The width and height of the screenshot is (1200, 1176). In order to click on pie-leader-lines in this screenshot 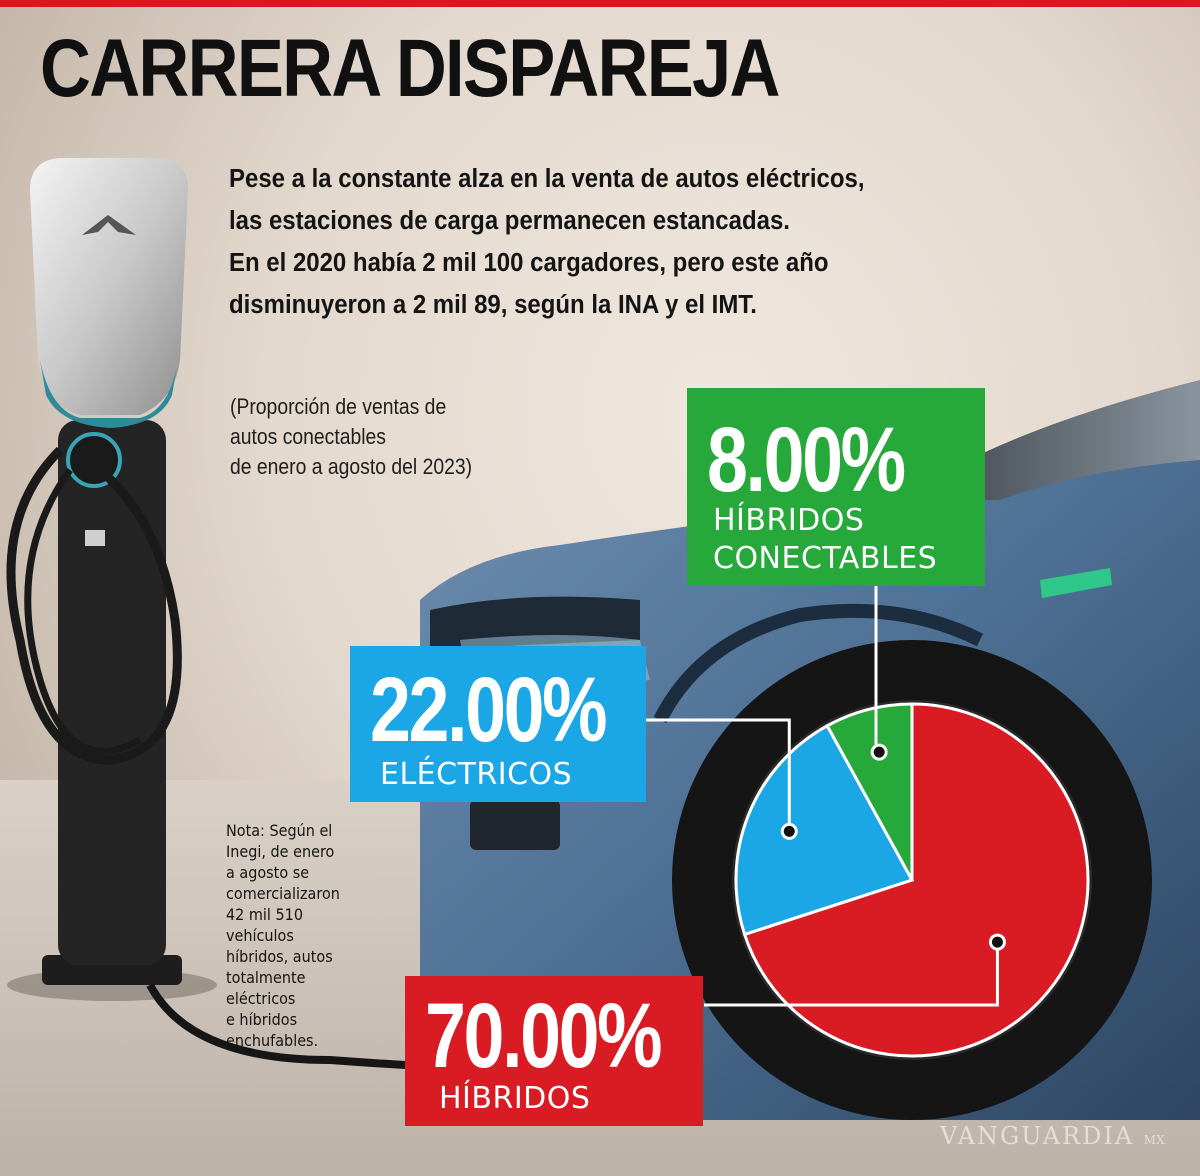, I will do `click(826, 796)`.